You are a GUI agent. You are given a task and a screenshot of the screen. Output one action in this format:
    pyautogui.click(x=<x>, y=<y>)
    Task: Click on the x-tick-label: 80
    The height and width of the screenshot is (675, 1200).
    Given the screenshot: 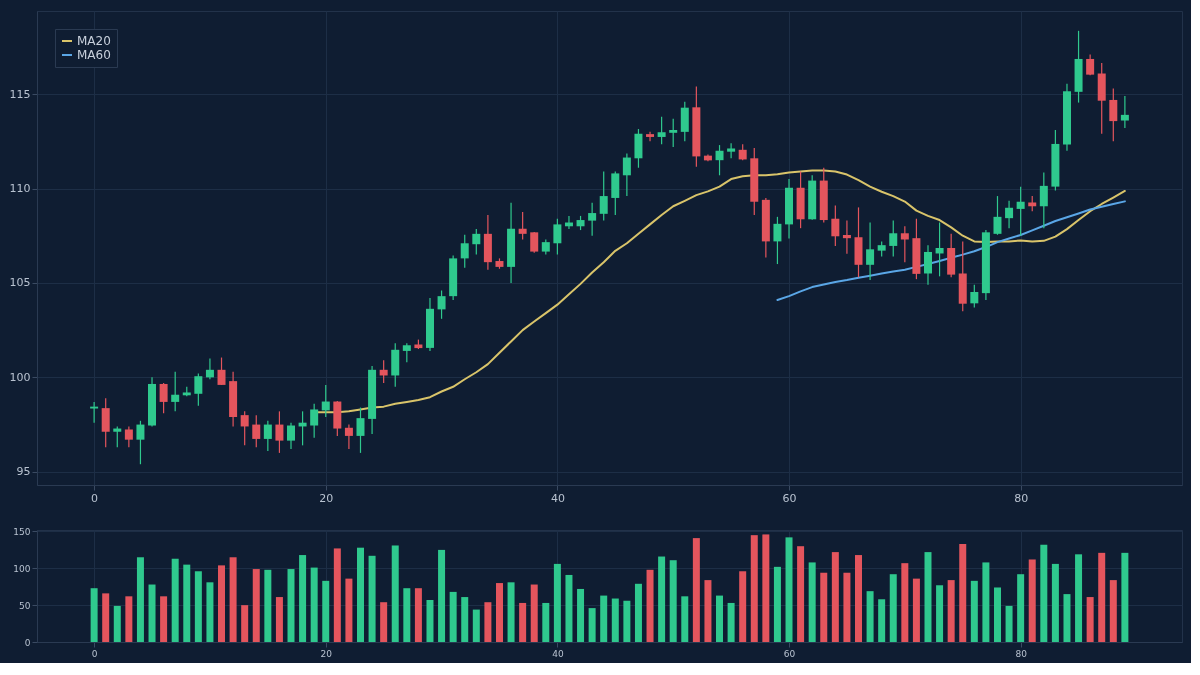 What is the action you would take?
    pyautogui.click(x=1021, y=653)
    